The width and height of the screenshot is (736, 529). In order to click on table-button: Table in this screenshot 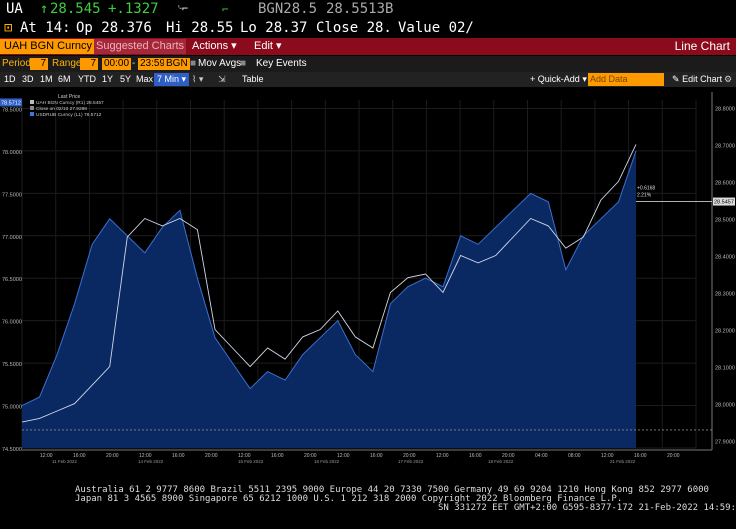, I will do `click(253, 79)`.